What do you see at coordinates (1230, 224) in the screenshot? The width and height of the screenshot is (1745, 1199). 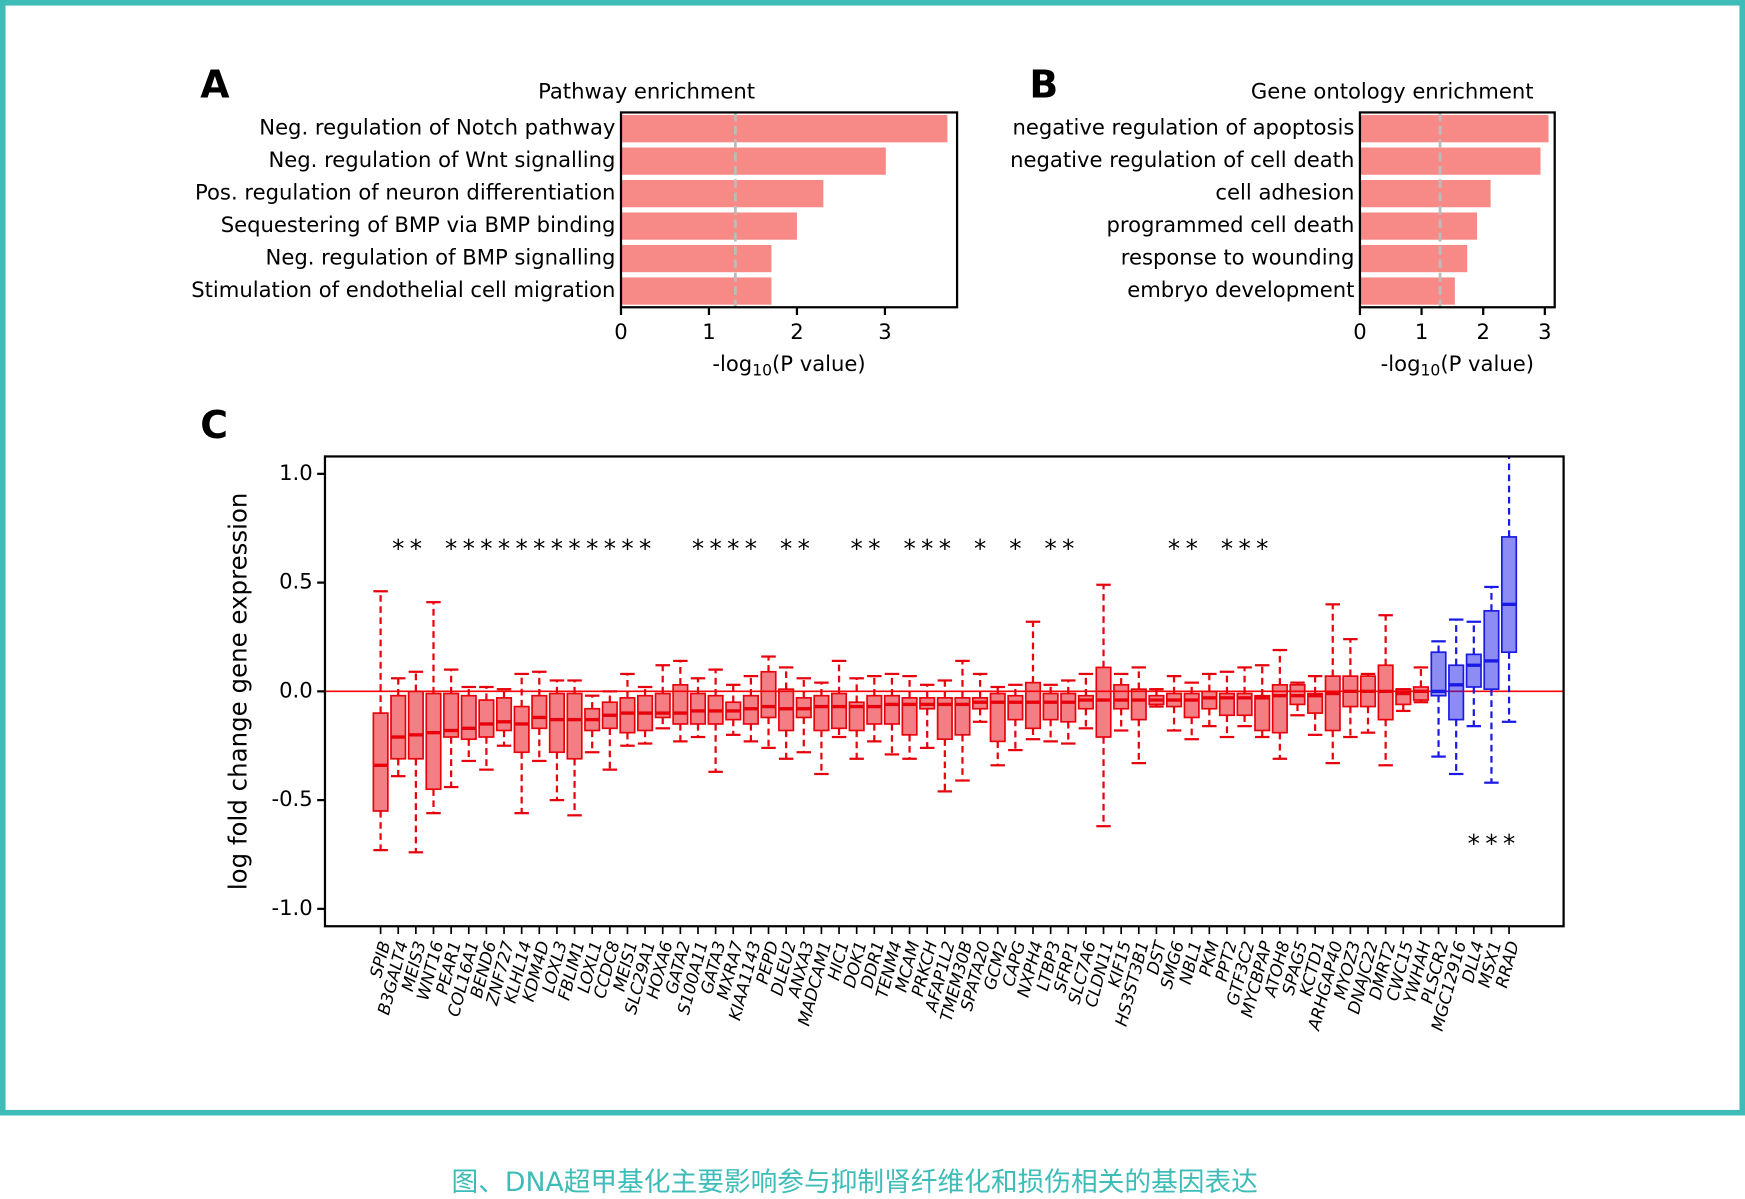 I see `category-label: programmed cell death` at bounding box center [1230, 224].